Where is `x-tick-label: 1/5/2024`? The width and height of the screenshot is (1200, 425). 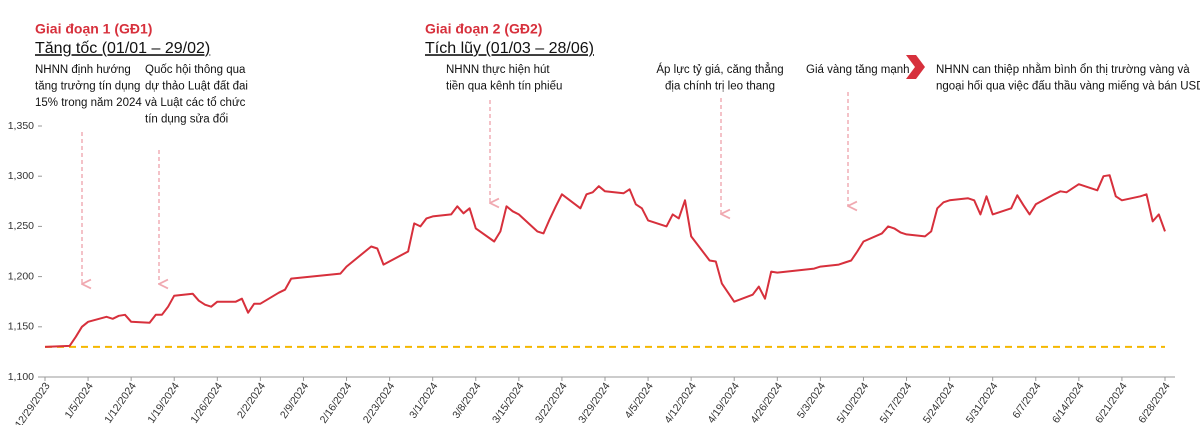
x-tick-label: 1/5/2024 is located at coordinates (79, 400).